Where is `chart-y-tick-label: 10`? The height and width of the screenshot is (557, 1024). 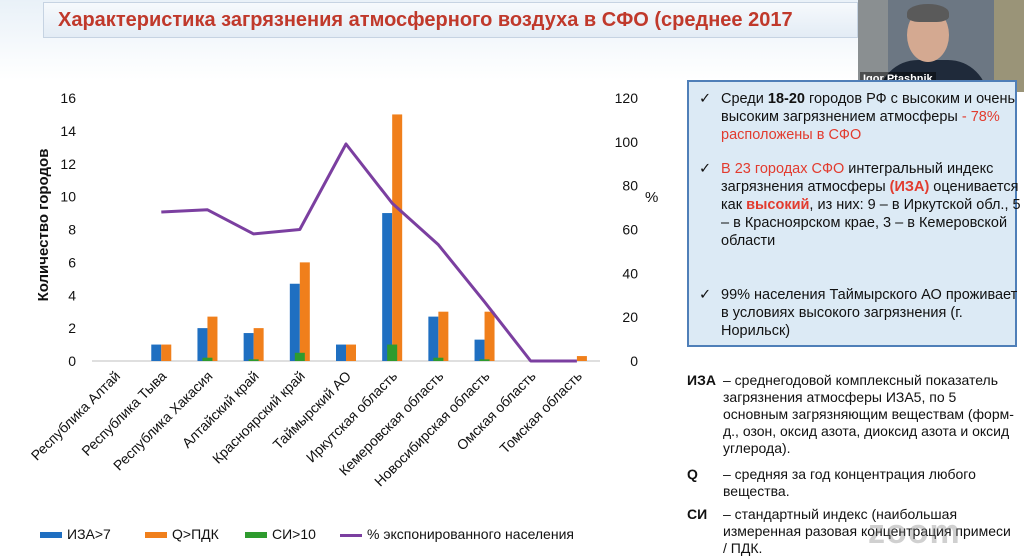 chart-y-tick-label: 10 is located at coordinates (68, 197).